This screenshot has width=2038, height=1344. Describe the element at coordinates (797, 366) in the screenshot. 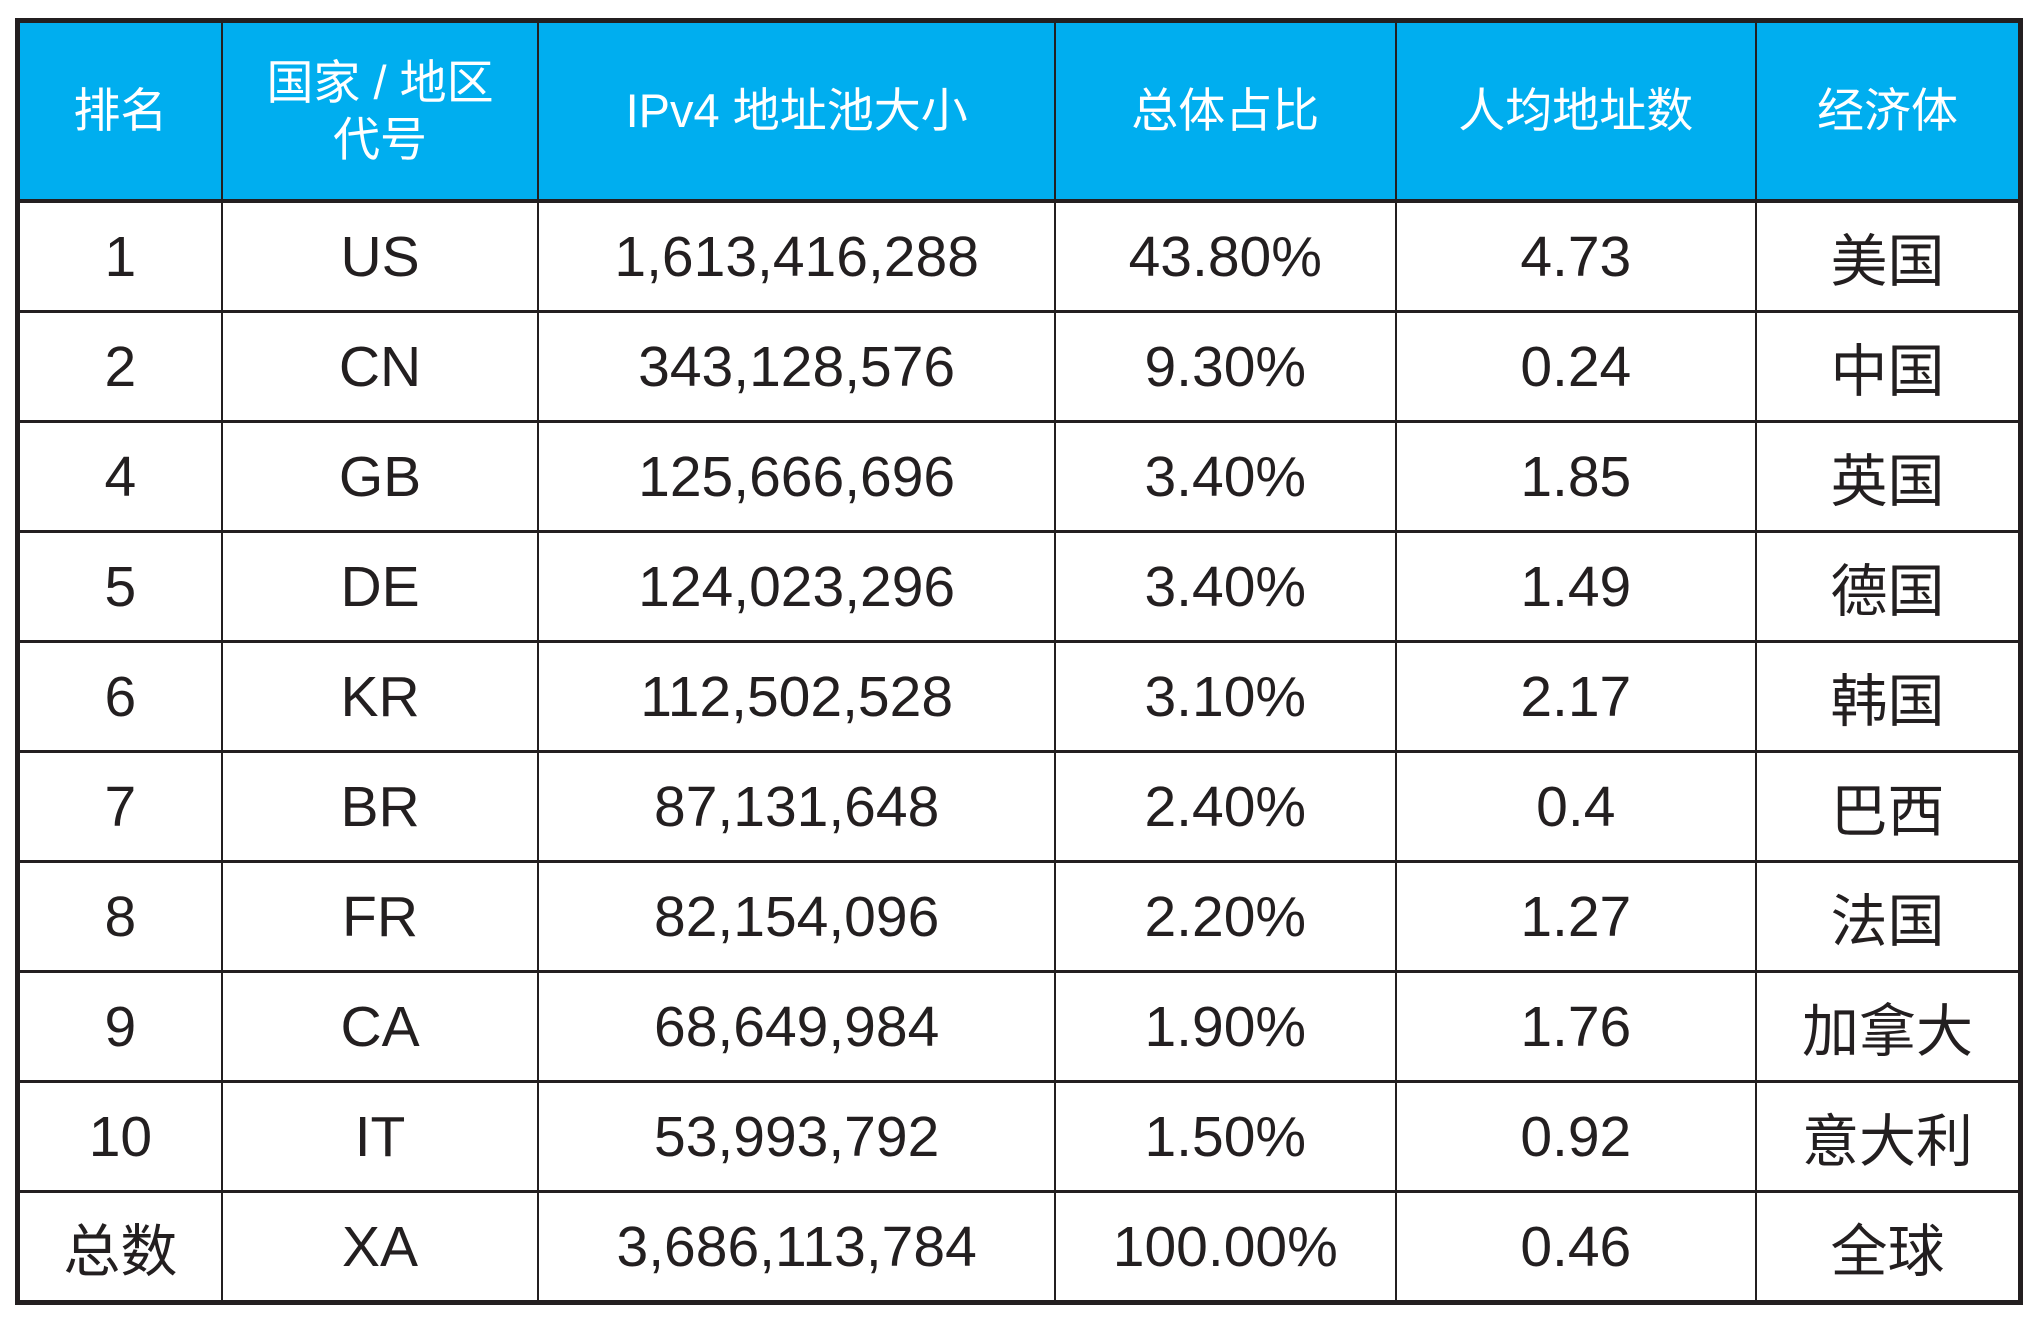

I see `cell-pool-size: 343,128,576` at that location.